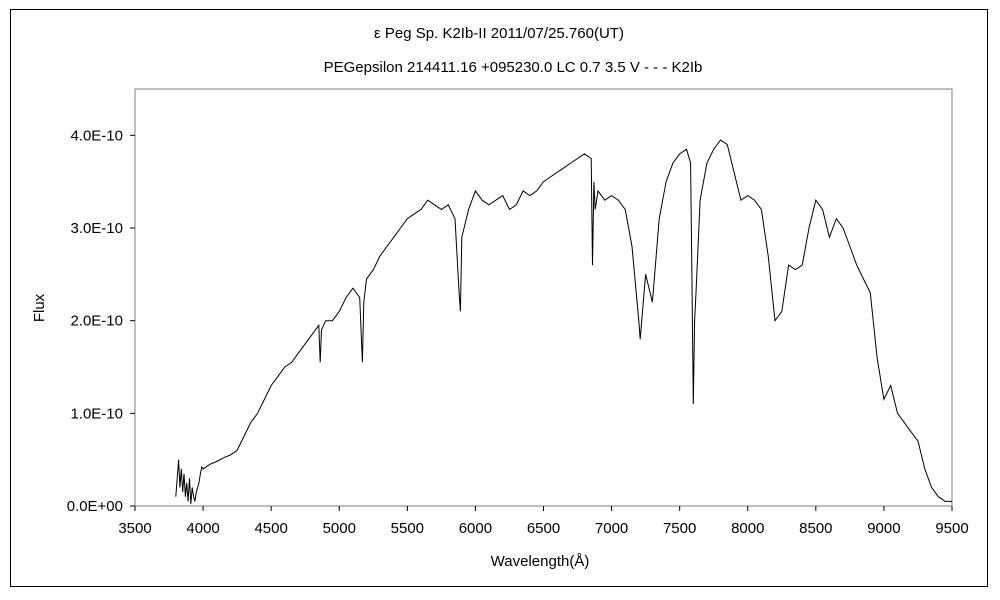 The height and width of the screenshot is (600, 1000). Describe the element at coordinates (540, 561) in the screenshot. I see `x-axis-label: Wavelength(Å)` at that location.